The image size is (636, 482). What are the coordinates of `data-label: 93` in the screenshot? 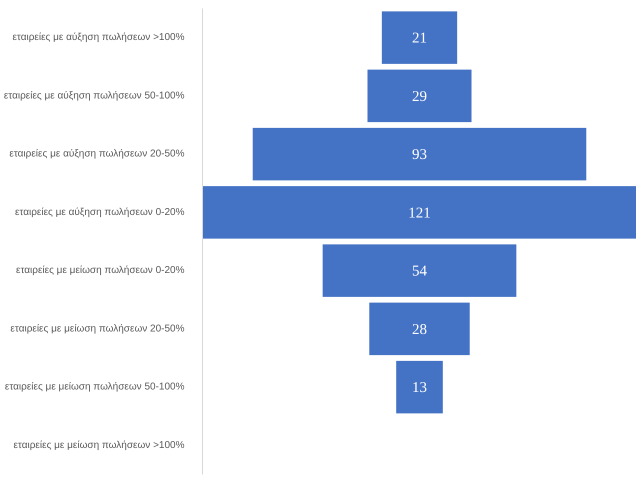 It's located at (419, 155).